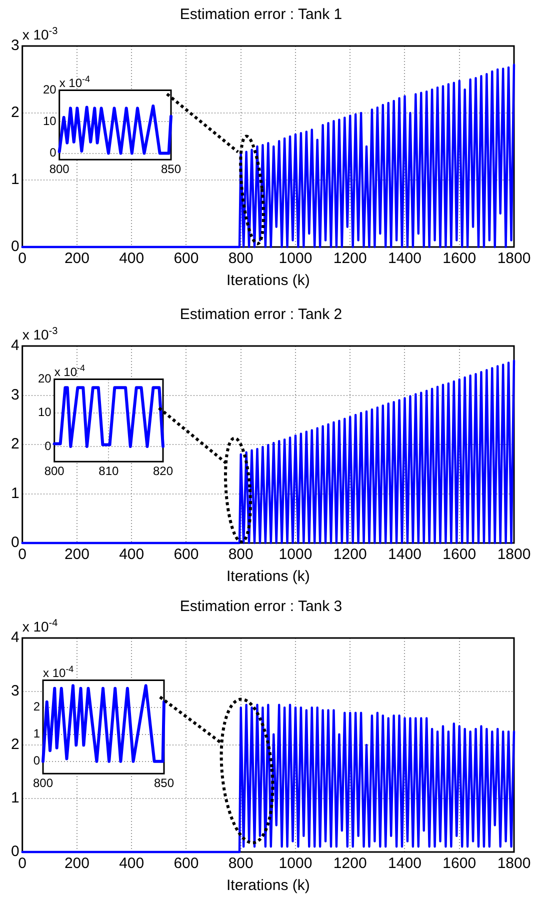  Describe the element at coordinates (261, 15) in the screenshot. I see `chart-title: Estimation error : Tank 1` at that location.